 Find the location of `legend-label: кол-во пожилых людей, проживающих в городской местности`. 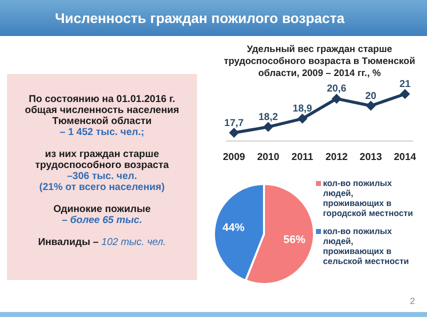

legend-label: кол-во пожилых людей, проживающих в городской местности is located at coordinates (368, 198).